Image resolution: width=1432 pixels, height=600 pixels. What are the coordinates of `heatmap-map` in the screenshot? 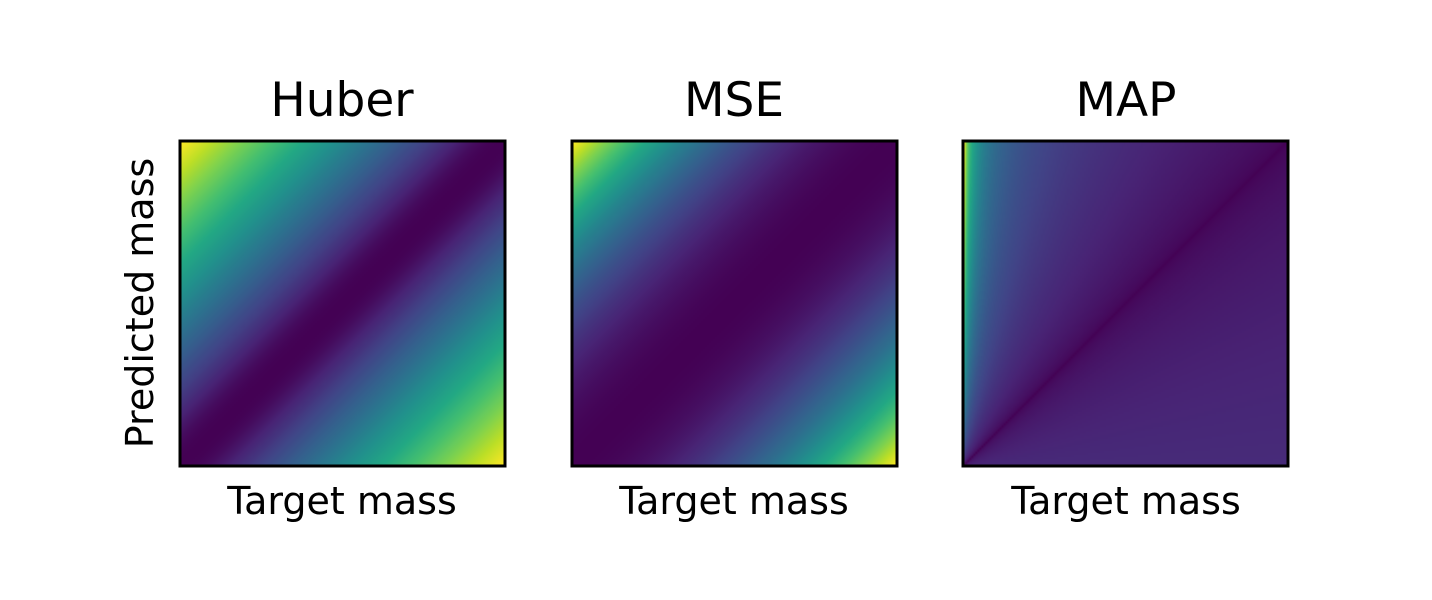 It's located at (1125, 303).